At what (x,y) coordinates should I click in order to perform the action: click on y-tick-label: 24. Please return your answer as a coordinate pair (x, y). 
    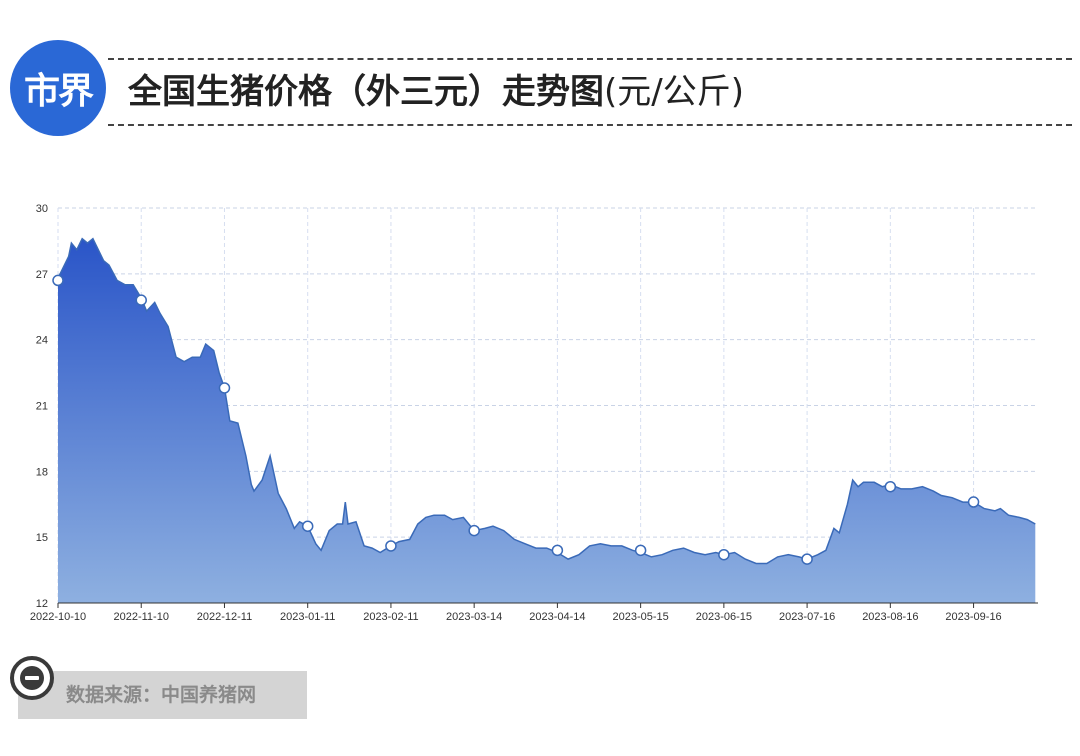
    Looking at the image, I should click on (42, 341).